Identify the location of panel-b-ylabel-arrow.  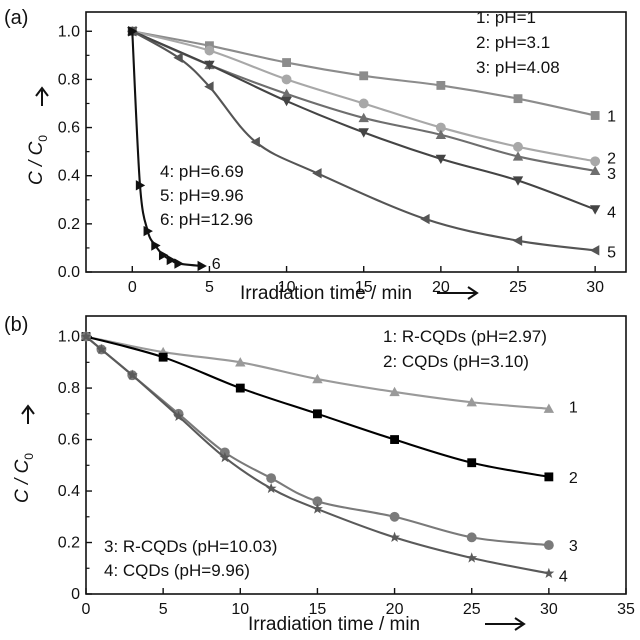
(28, 414).